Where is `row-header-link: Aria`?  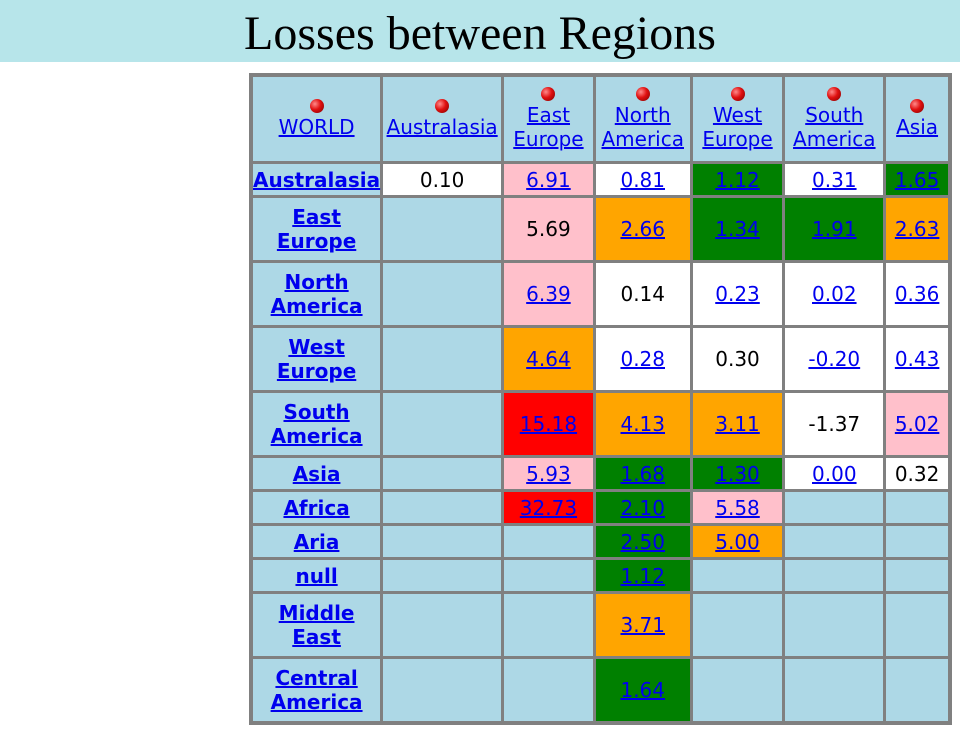
row-header-link: Aria is located at coordinates (317, 542).